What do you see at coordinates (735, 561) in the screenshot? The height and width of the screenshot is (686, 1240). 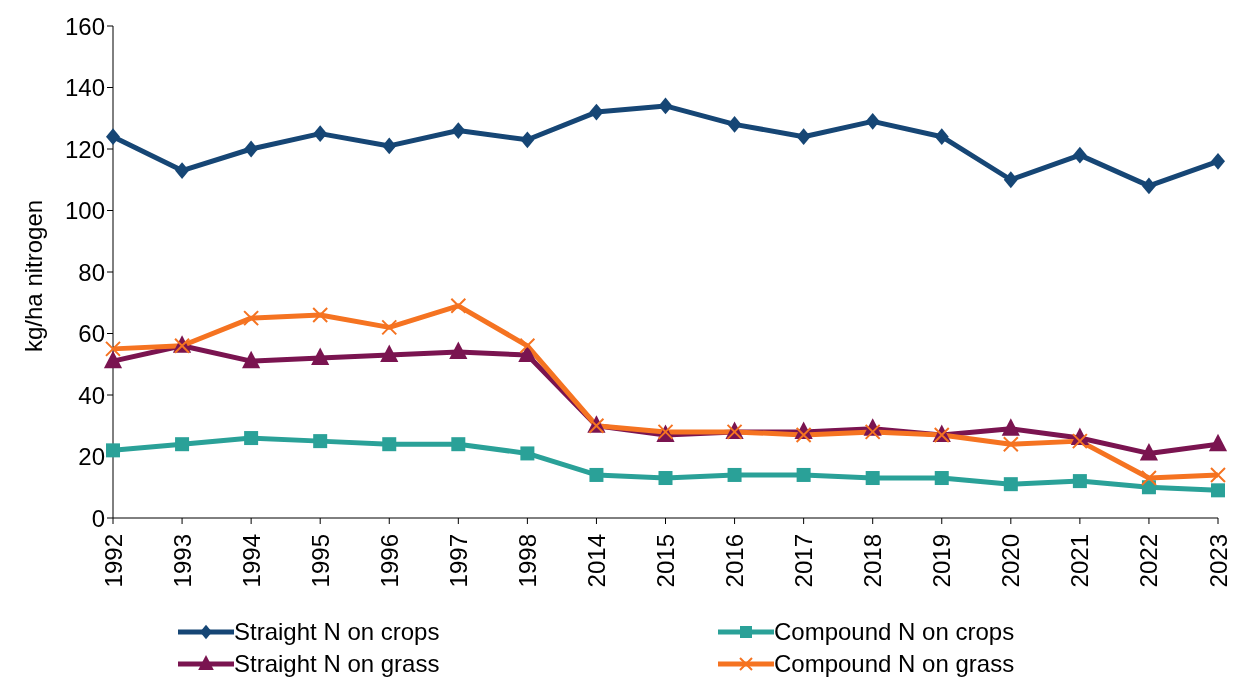 I see `x-tick-label: 2016` at bounding box center [735, 561].